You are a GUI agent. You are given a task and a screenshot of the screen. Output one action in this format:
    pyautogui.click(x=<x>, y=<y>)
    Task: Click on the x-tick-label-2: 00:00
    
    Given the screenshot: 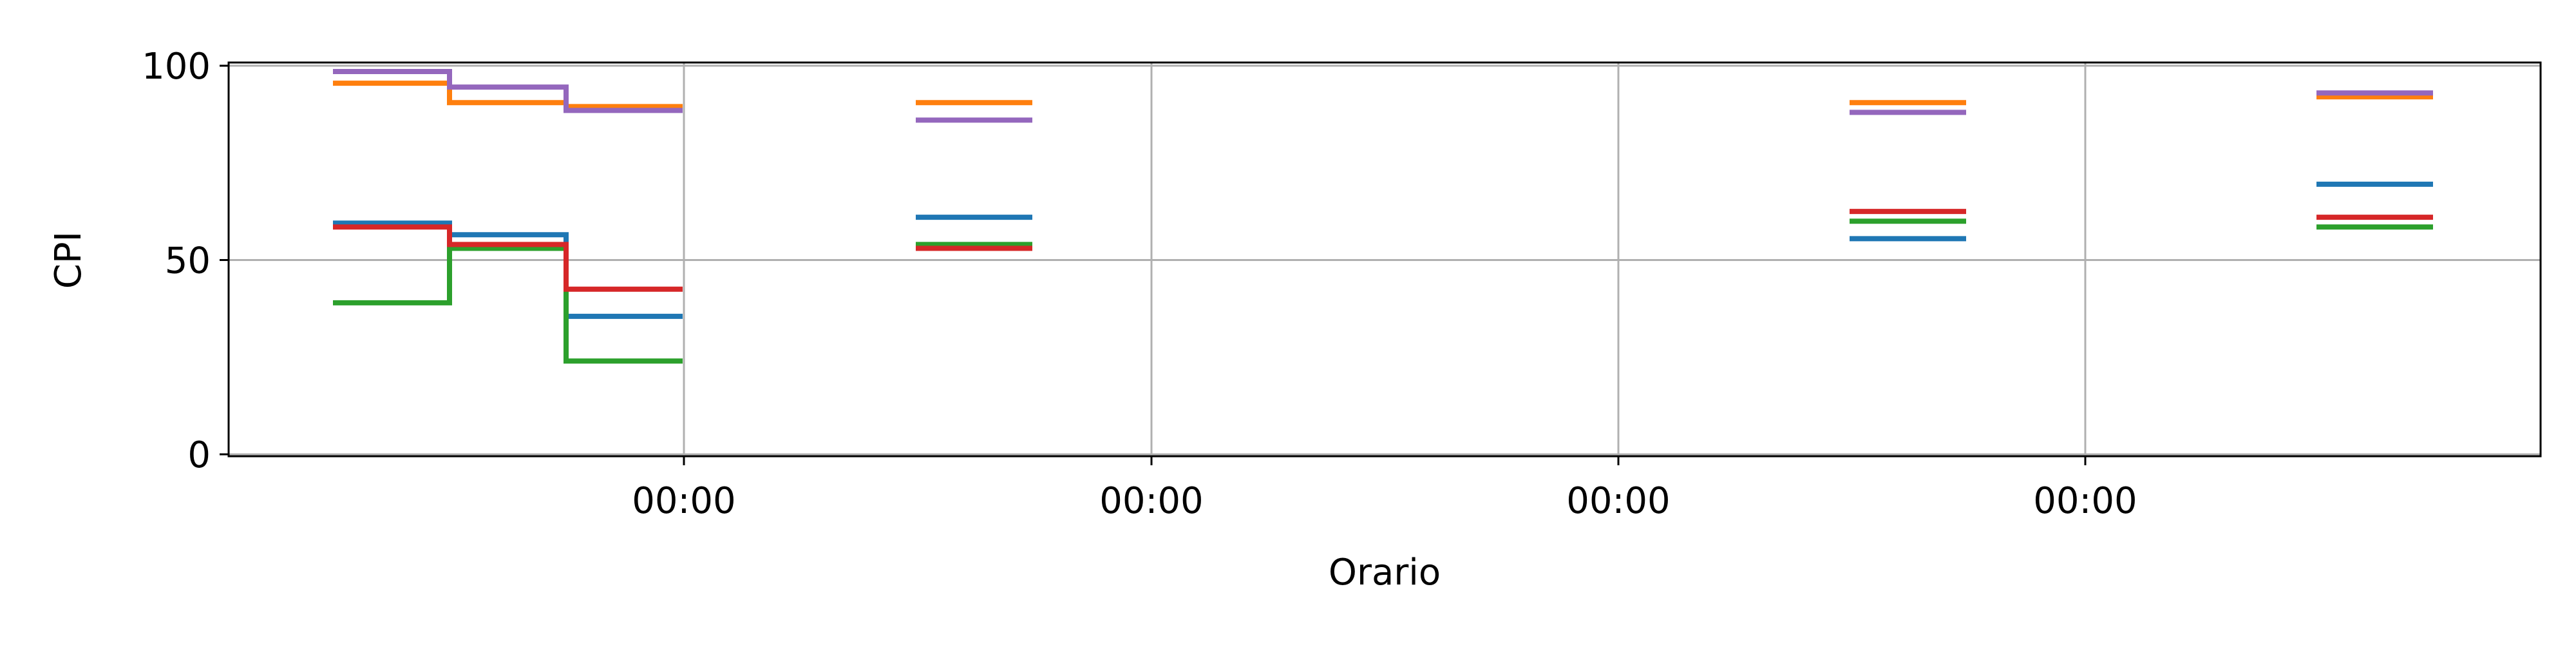 What is the action you would take?
    pyautogui.click(x=1618, y=501)
    